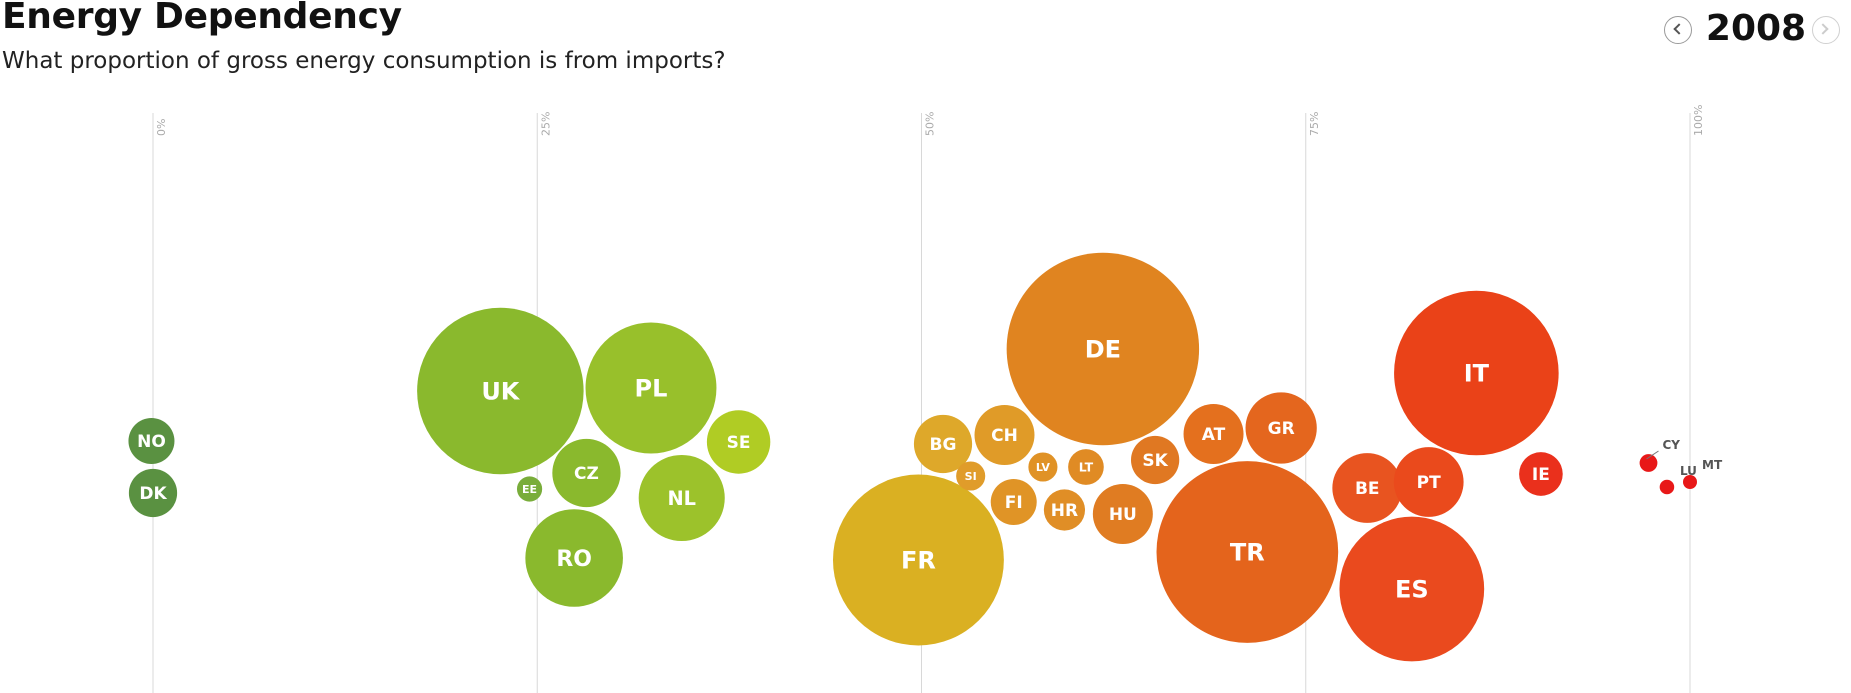 This screenshot has width=1851, height=693. I want to click on bubble-label-ch: CH, so click(1004, 436).